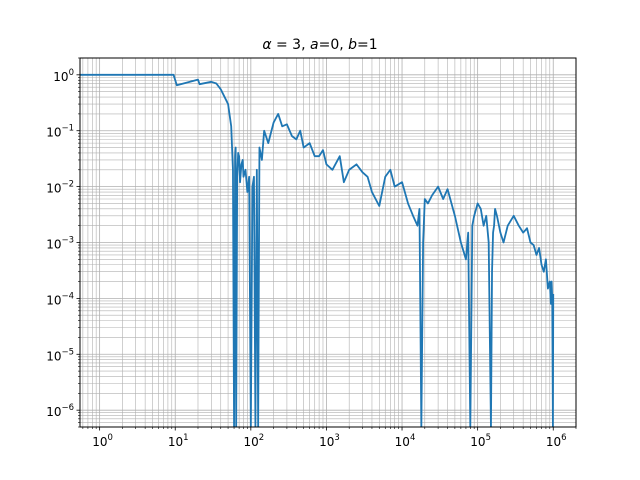 This screenshot has height=480, width=640. Describe the element at coordinates (60, 244) in the screenshot. I see `y-tick-label: 10⁻³` at that location.